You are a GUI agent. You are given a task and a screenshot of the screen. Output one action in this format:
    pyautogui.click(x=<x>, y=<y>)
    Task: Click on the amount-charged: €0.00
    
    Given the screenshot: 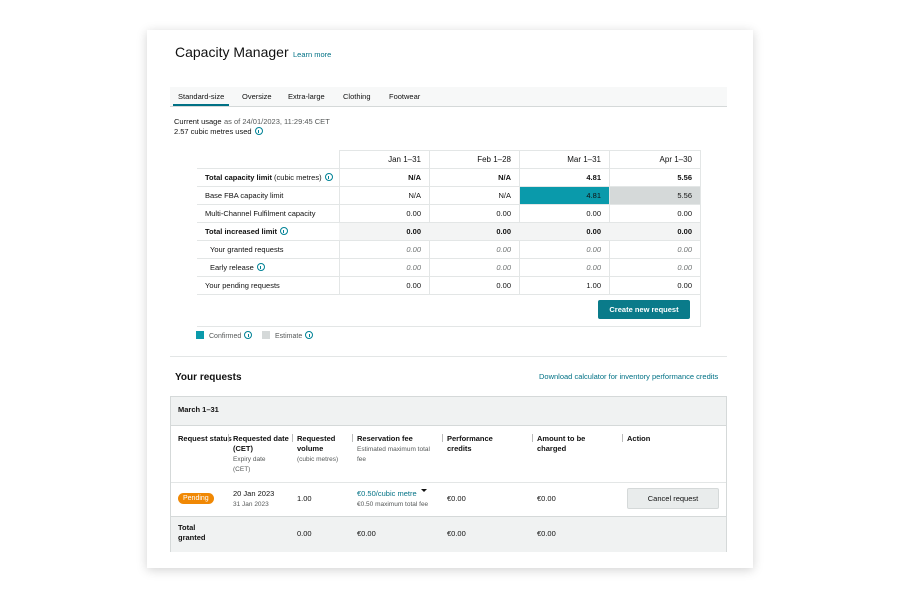 What is the action you would take?
    pyautogui.click(x=546, y=498)
    